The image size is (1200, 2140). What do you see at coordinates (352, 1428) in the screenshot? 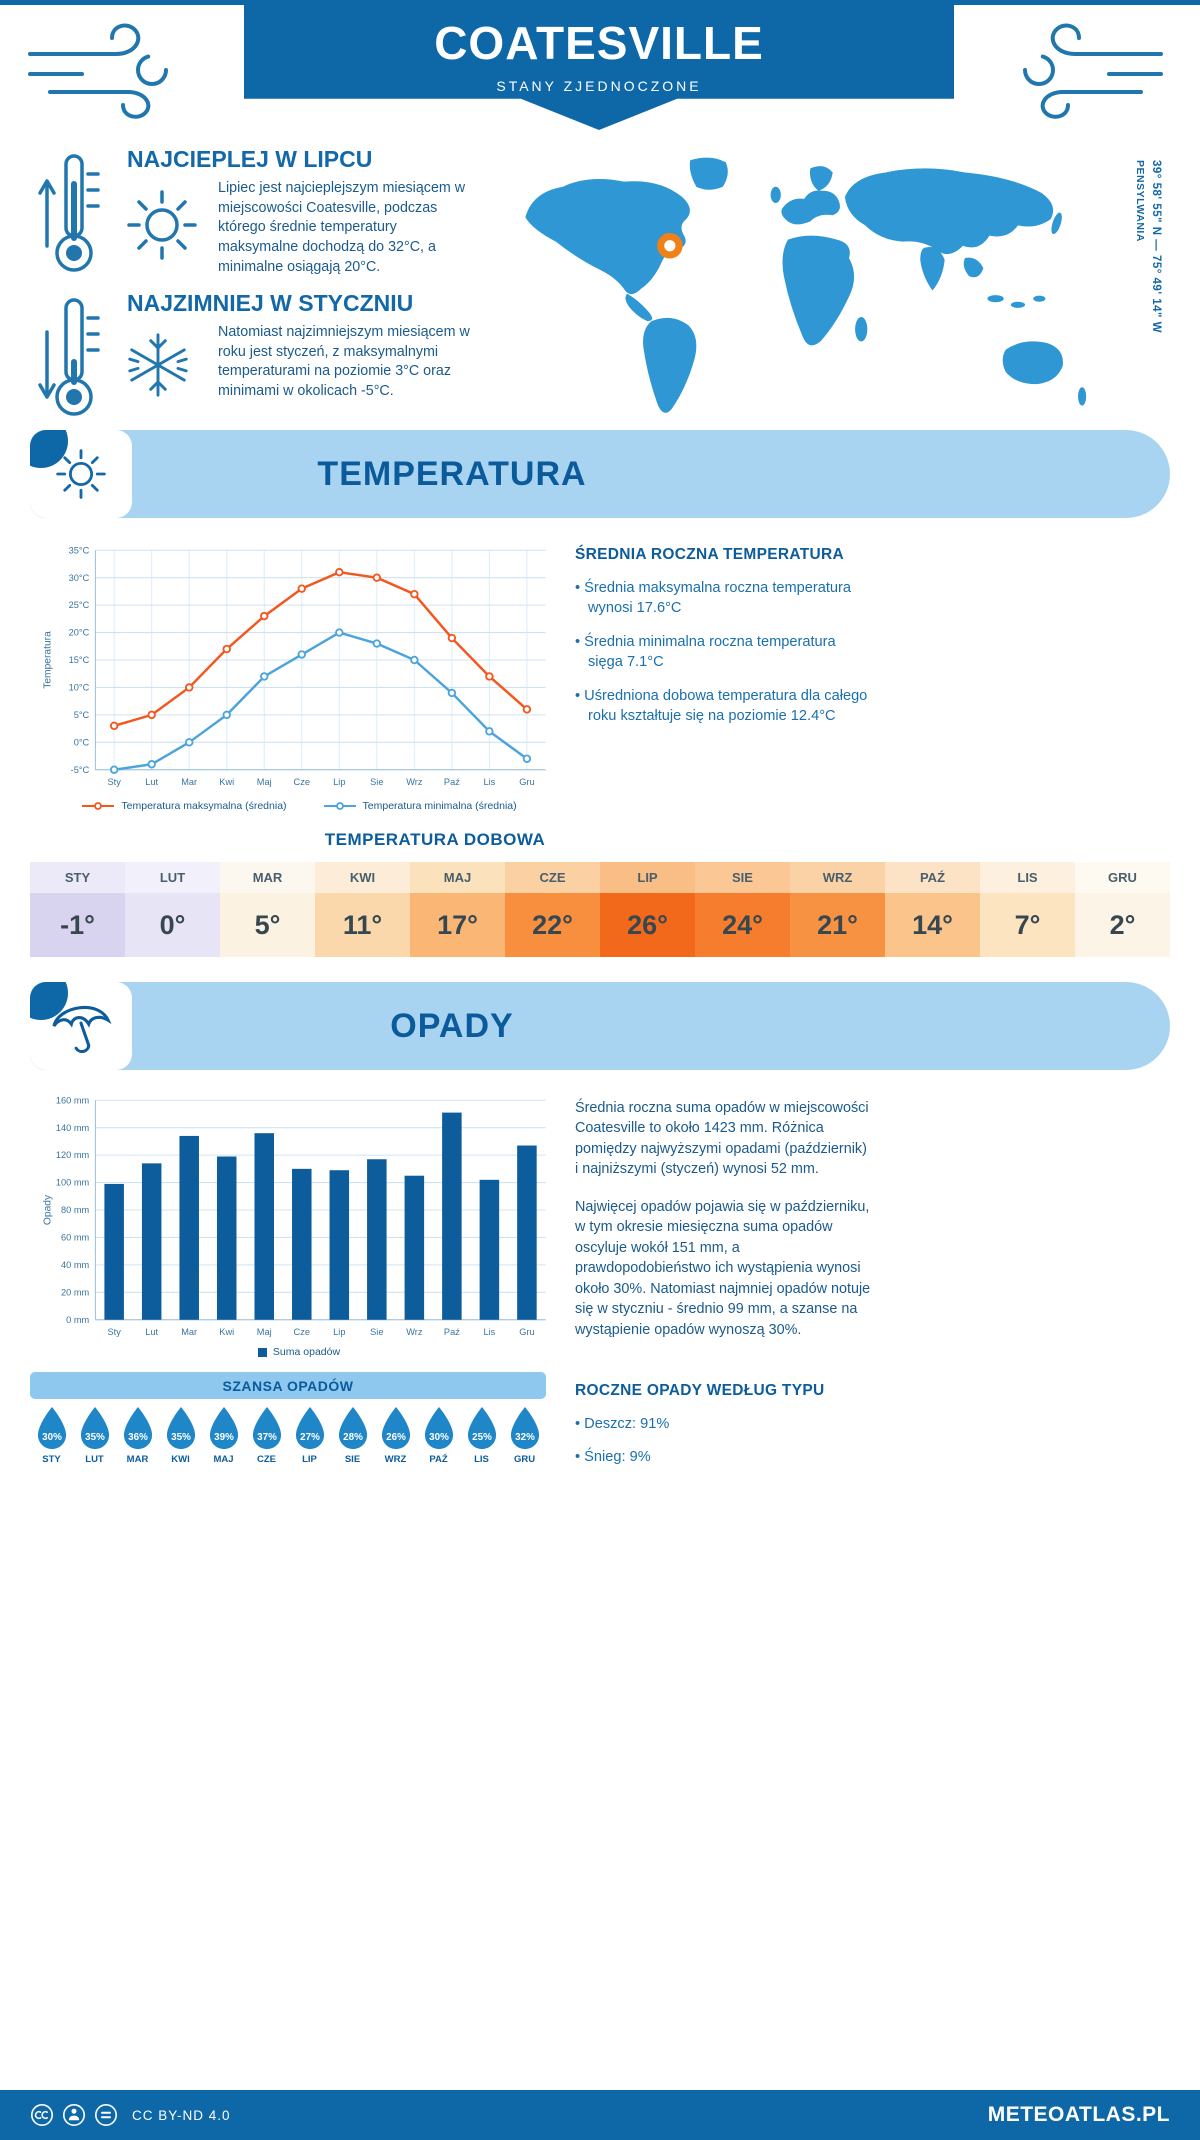
I see `water-drop-icon: 28%` at bounding box center [352, 1428].